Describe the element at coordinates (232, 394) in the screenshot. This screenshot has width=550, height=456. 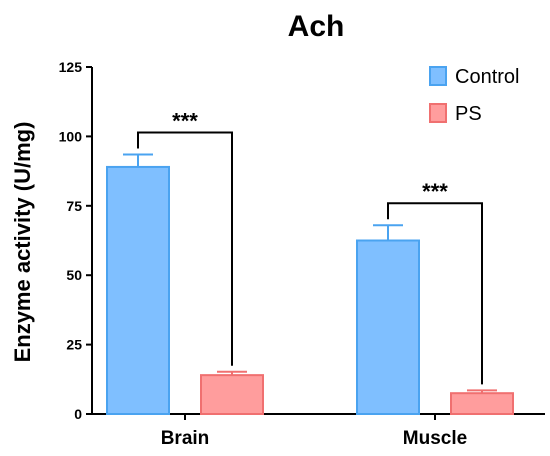
I see `bar-ps-brain` at that location.